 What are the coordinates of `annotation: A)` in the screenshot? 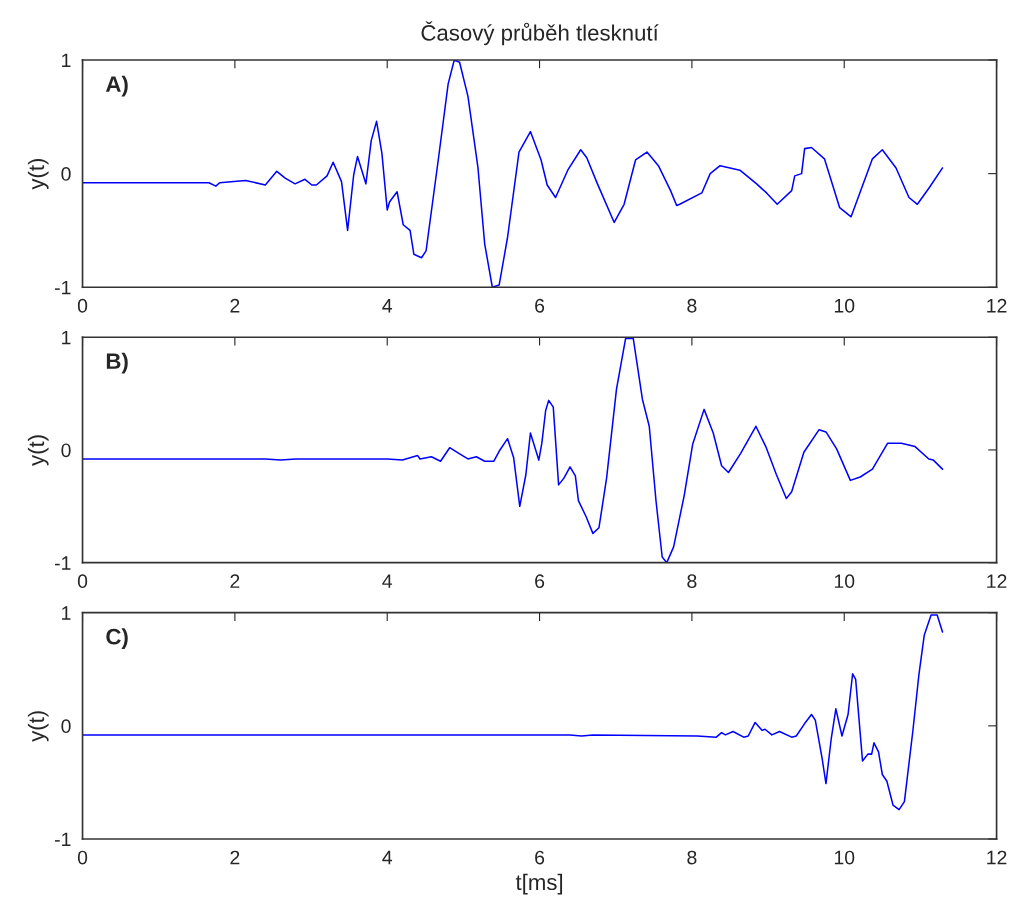 It's located at (116, 86).